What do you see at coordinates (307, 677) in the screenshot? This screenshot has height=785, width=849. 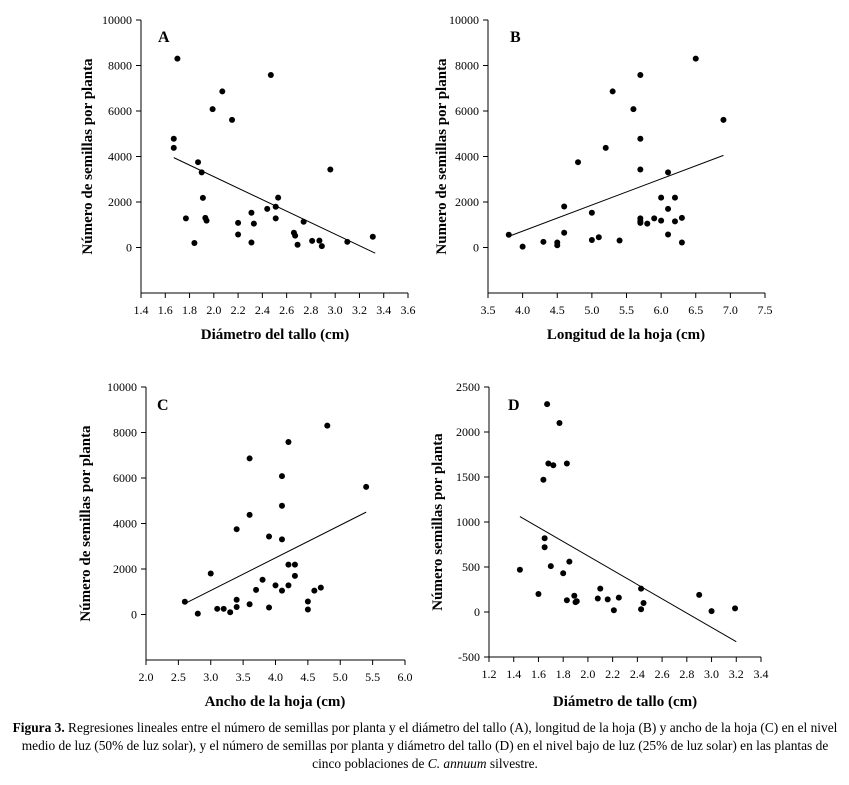 I see `x-tick-label-c: 4.5` at bounding box center [307, 677].